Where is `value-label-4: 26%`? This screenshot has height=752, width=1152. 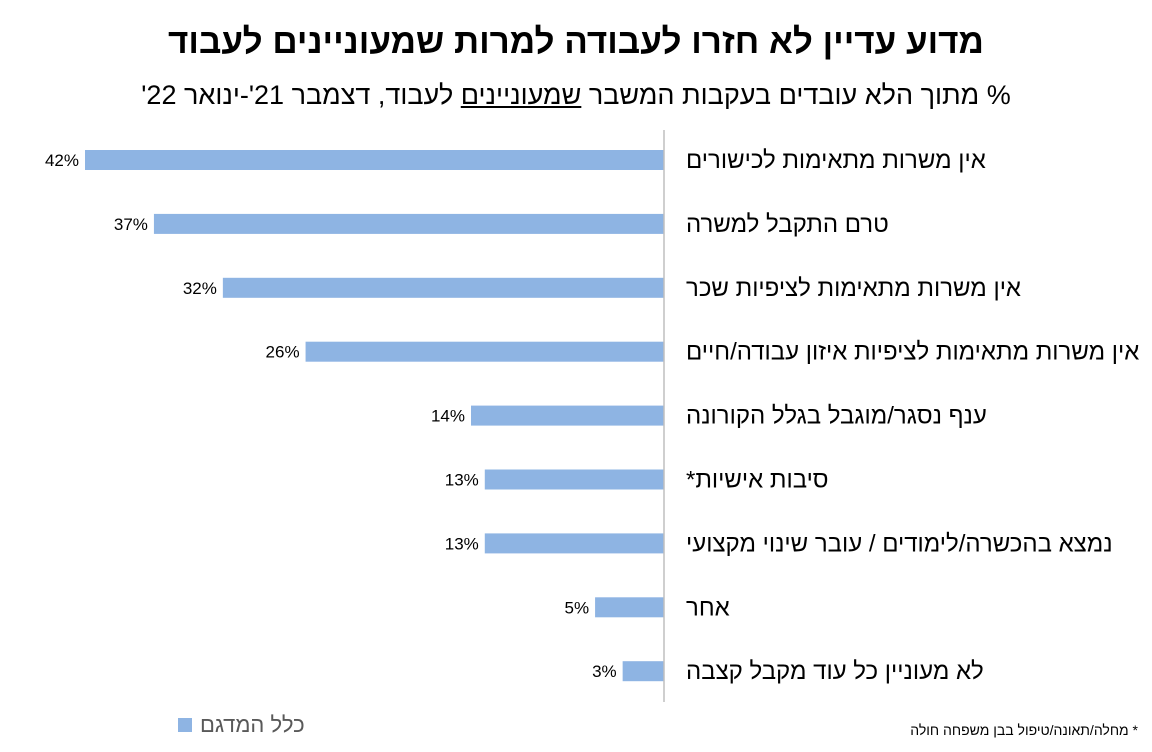 value-label-4: 26% is located at coordinates (283, 352).